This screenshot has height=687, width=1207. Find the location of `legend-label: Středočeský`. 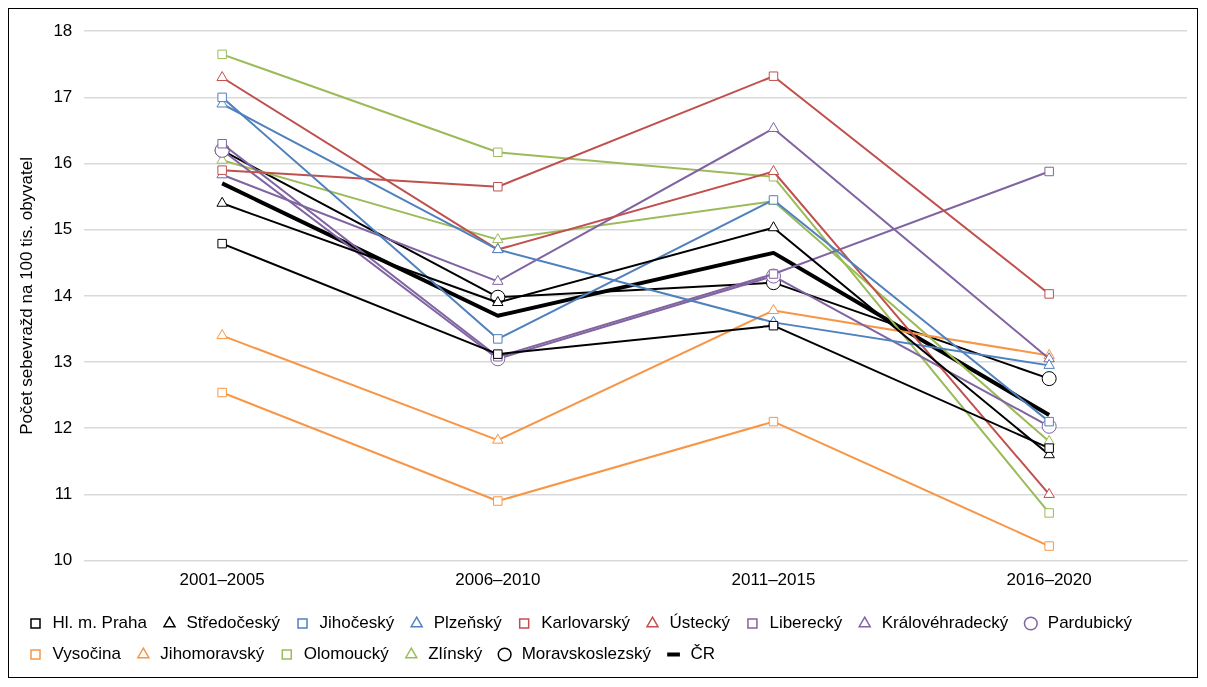

legend-label: Středočeský is located at coordinates (233, 623).